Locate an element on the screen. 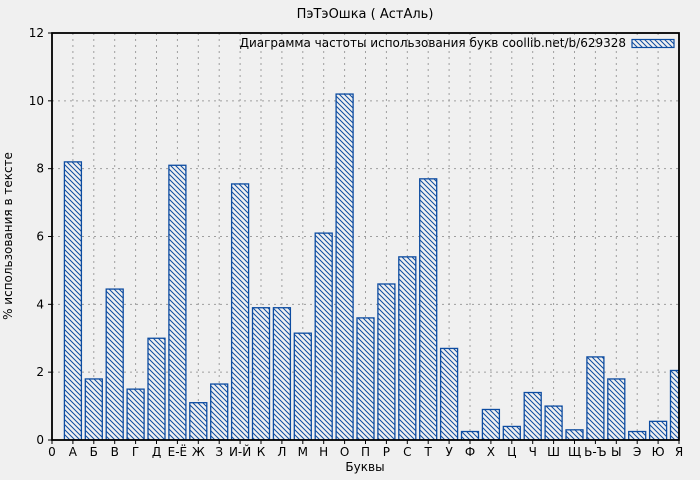 The width and height of the screenshot is (700, 480). bar-Ш is located at coordinates (553, 422).